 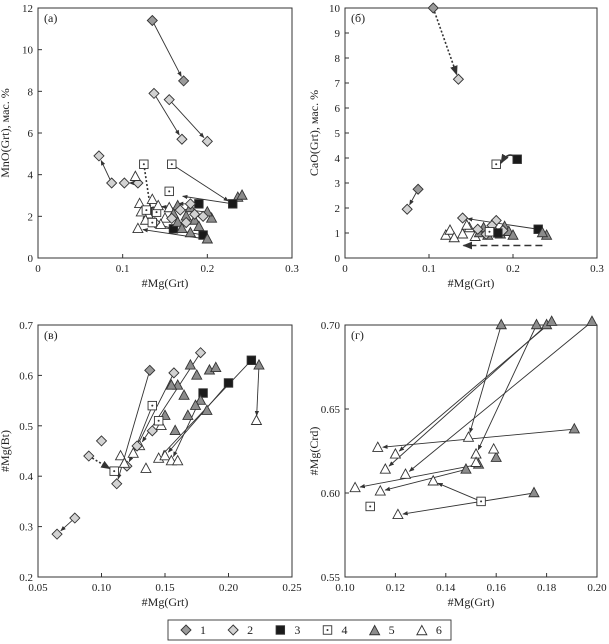 I want to click on x-tick-label: 0.1, so click(x=429, y=269).